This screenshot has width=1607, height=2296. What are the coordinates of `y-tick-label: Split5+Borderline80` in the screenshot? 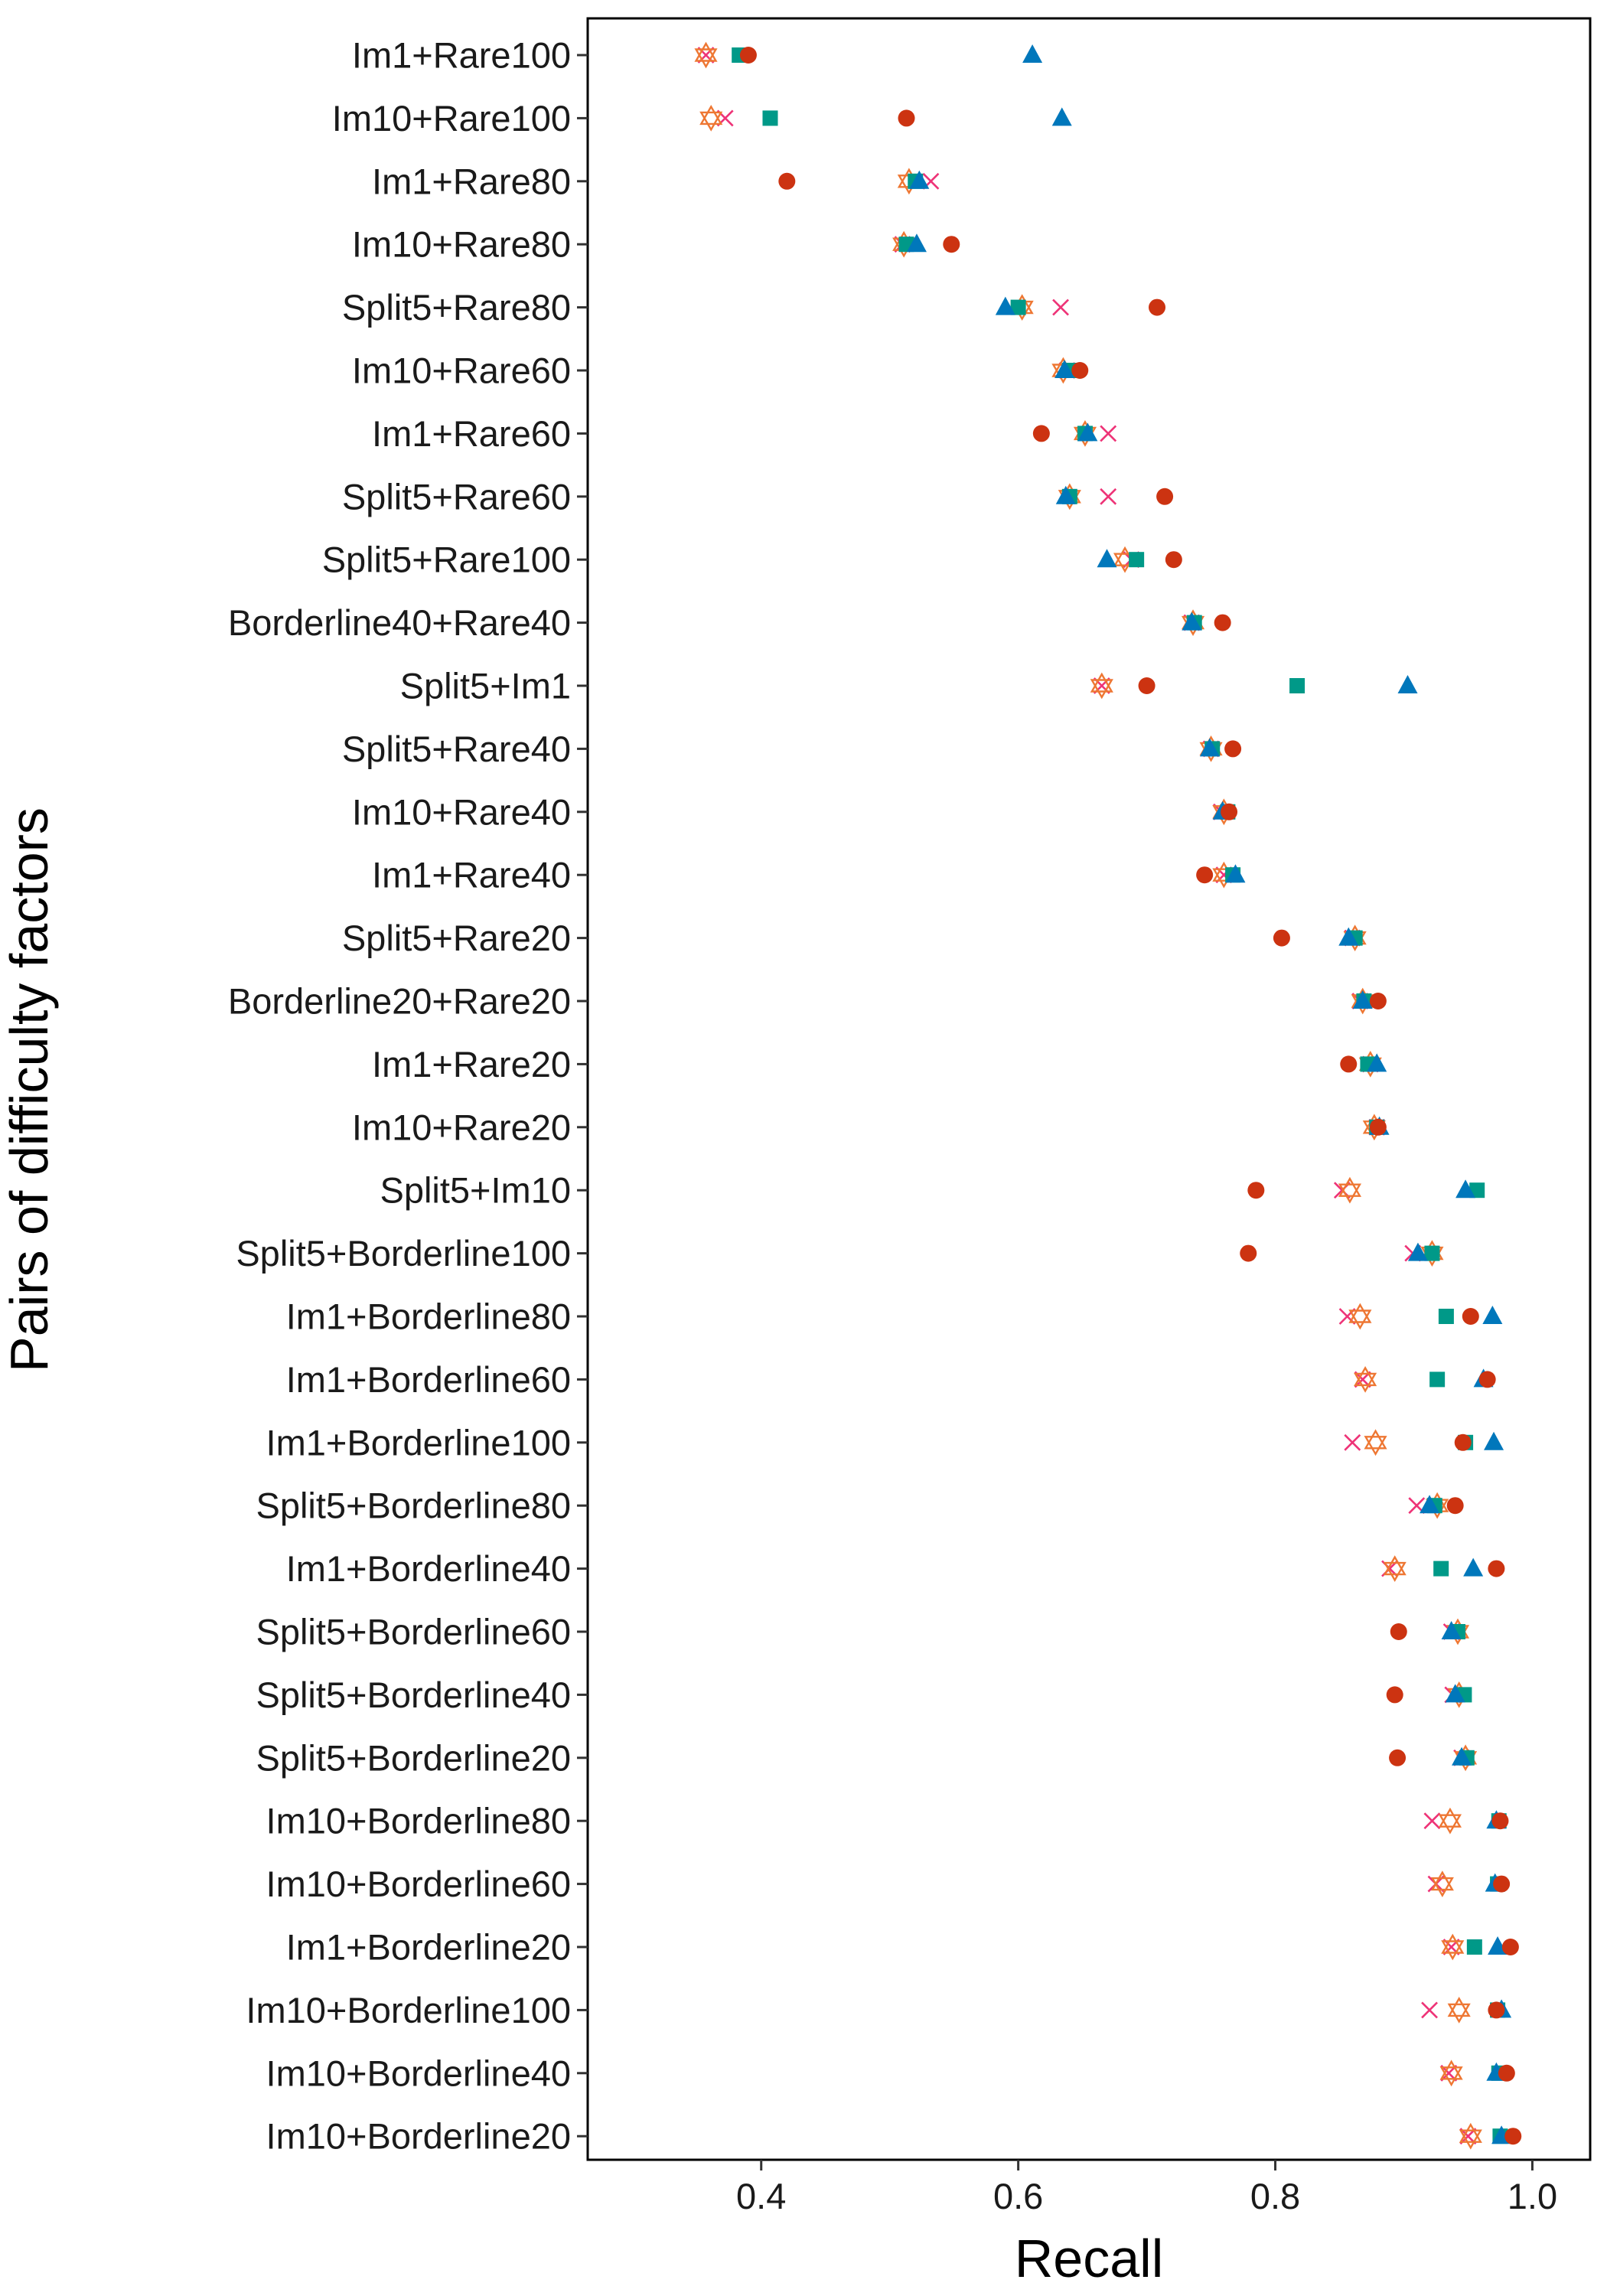 It's located at (413, 1506).